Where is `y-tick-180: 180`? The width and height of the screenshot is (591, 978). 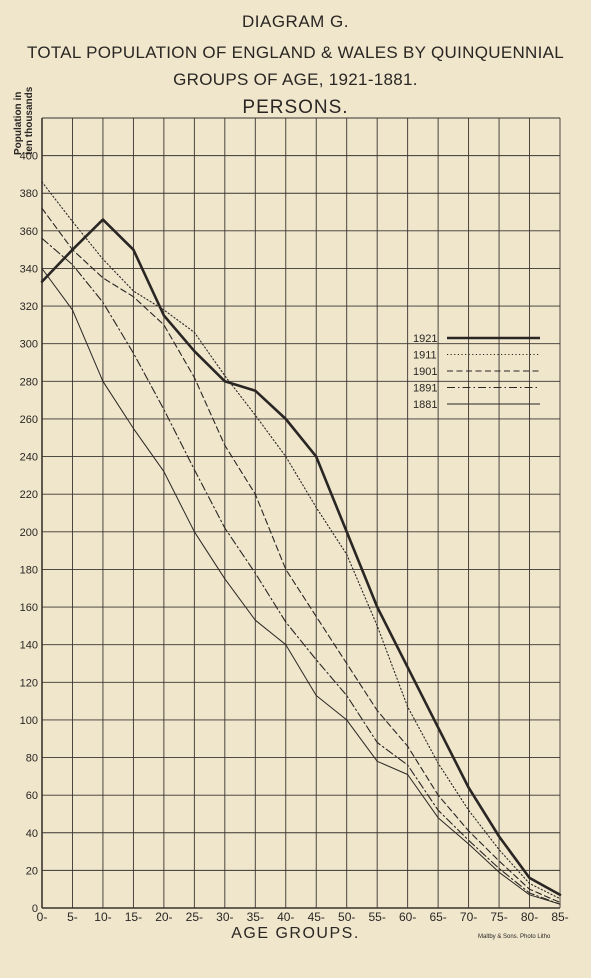
y-tick-180: 180 is located at coordinates (29, 570).